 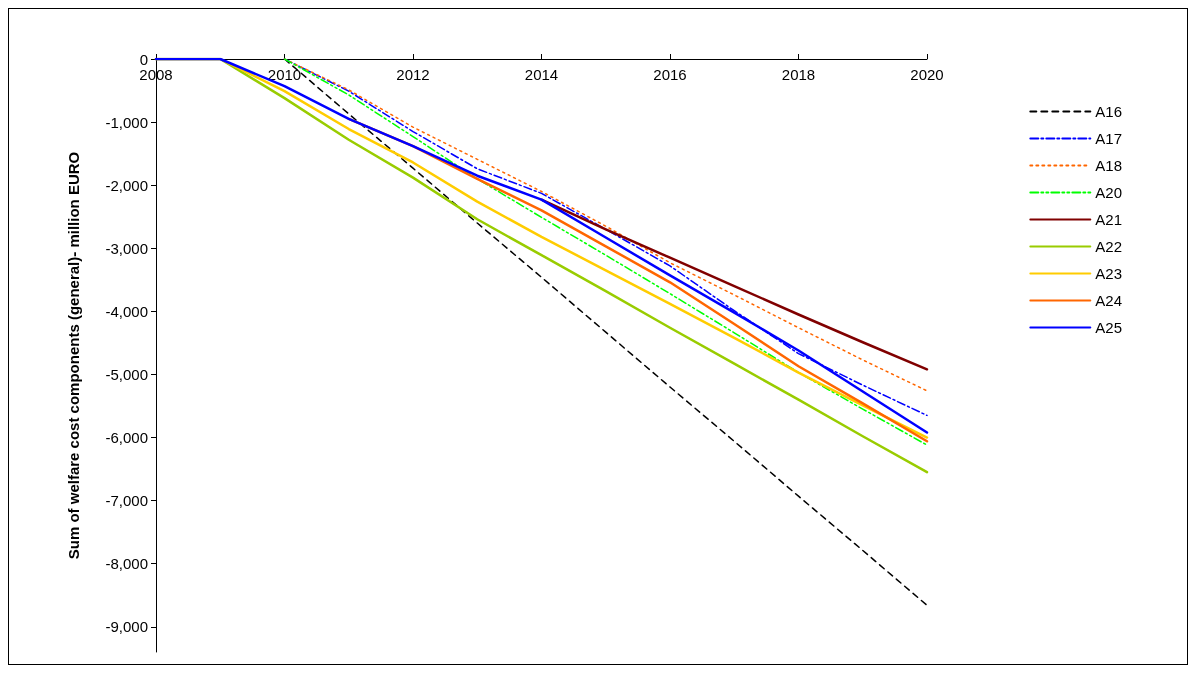 What do you see at coordinates (284, 74) in the screenshot?
I see `x-tick-label: 2010` at bounding box center [284, 74].